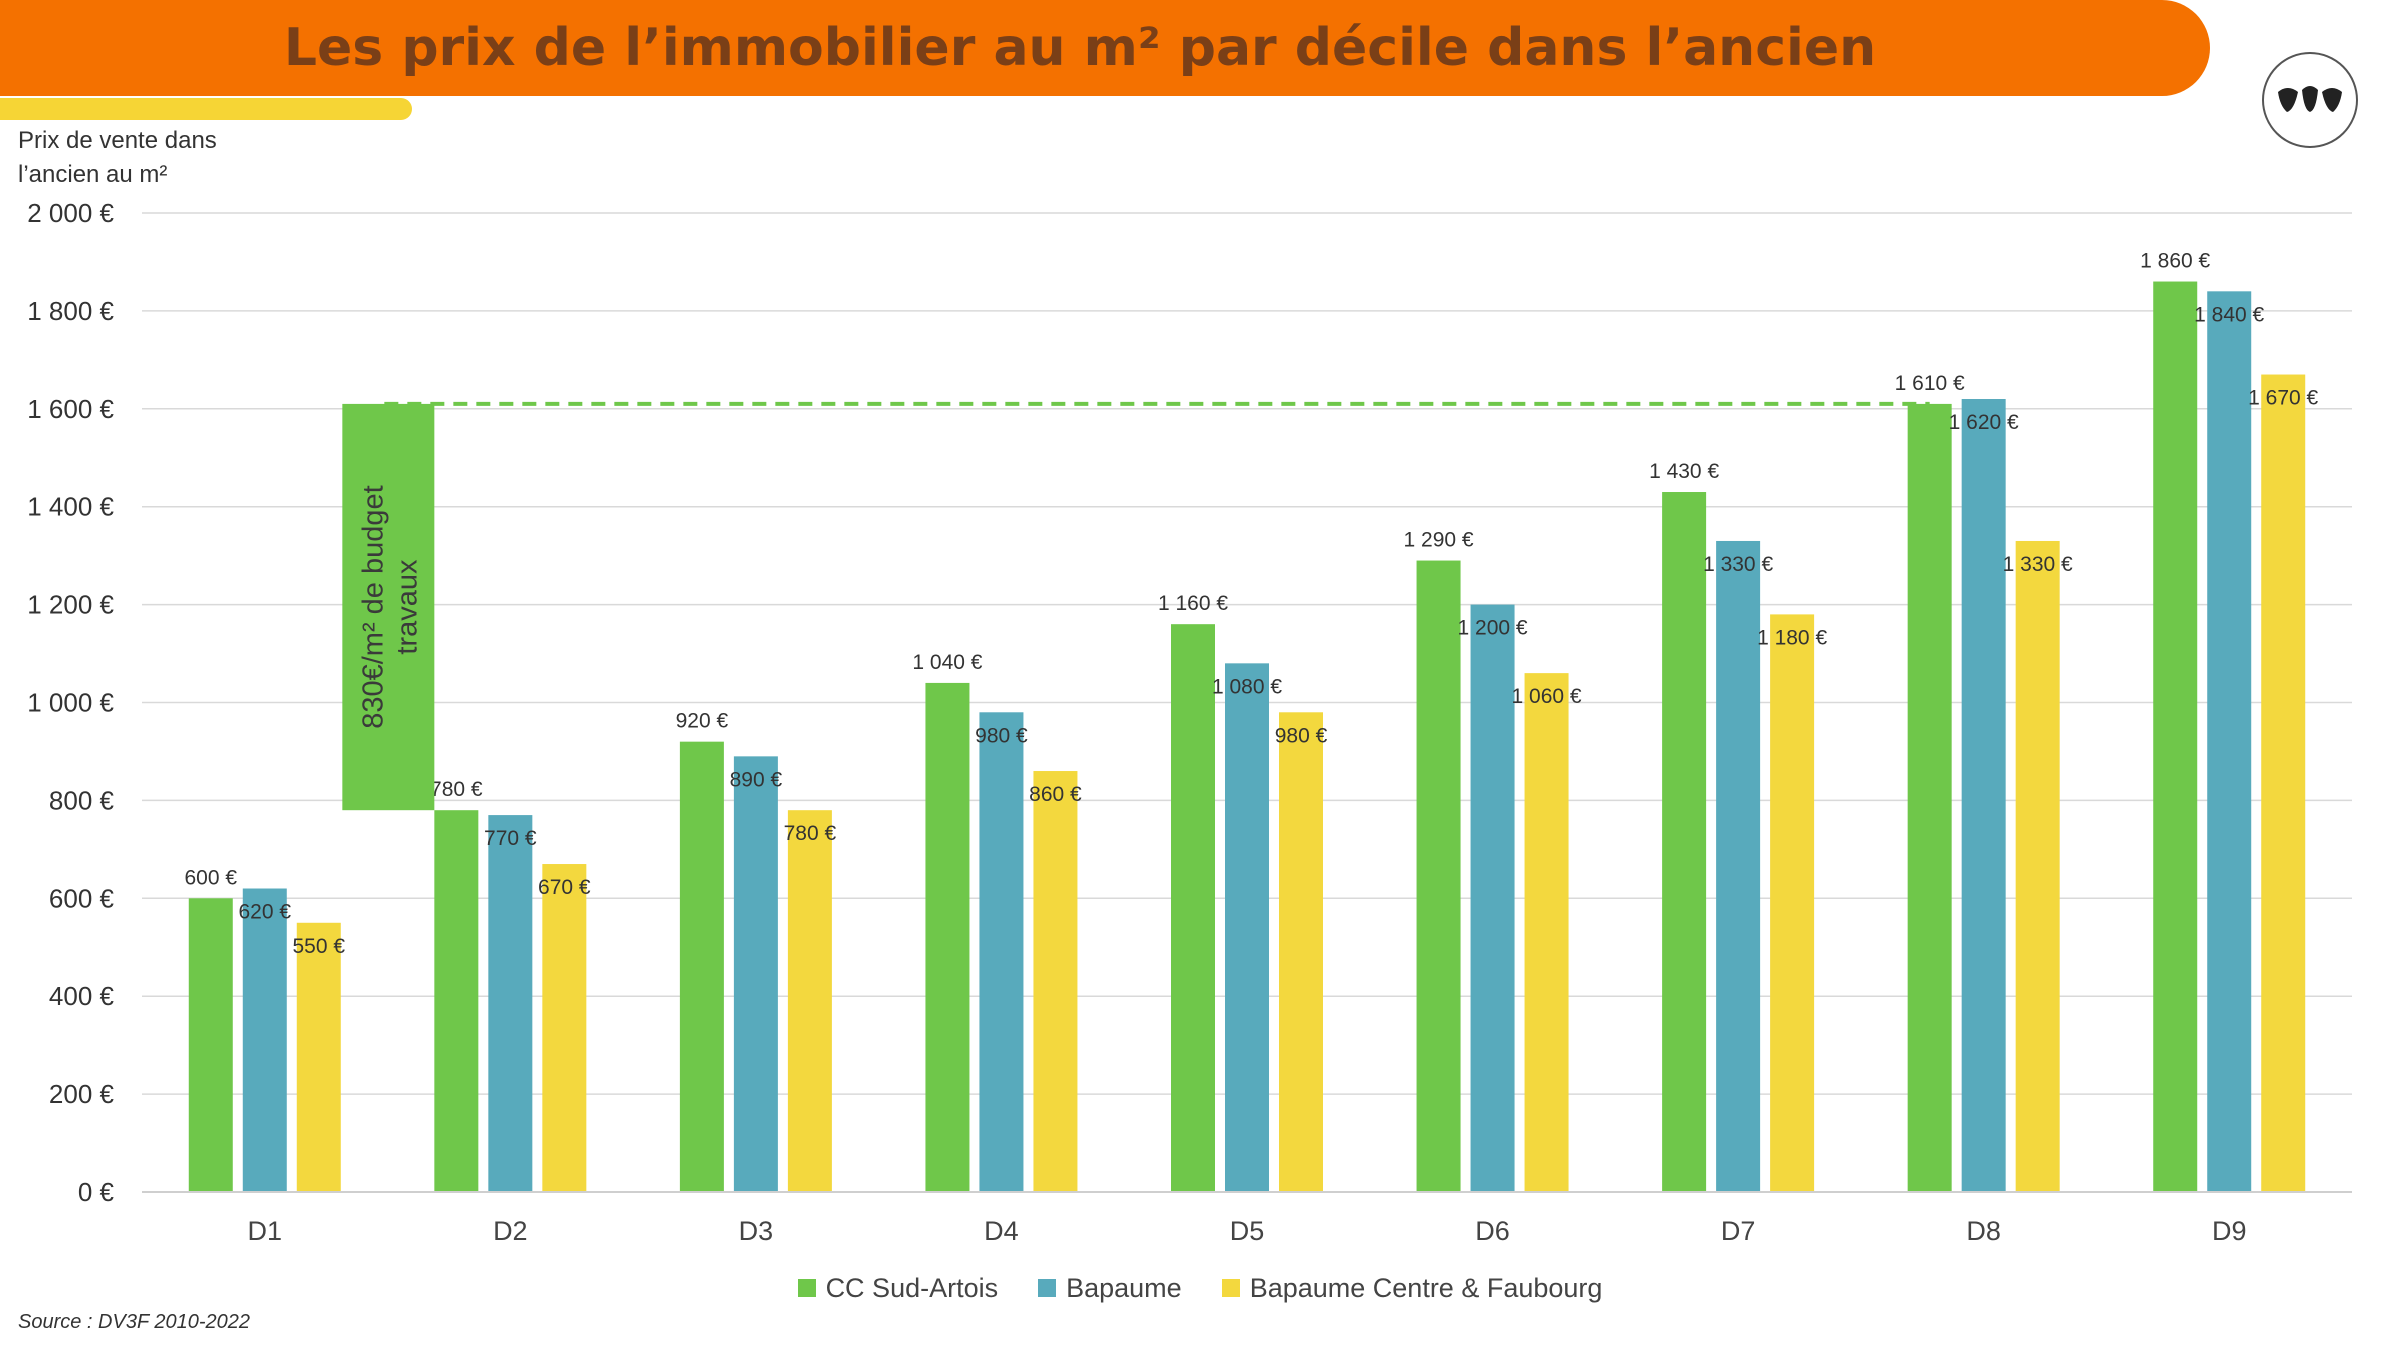  What do you see at coordinates (756, 1231) in the screenshot?
I see `x-tick-label: D3` at bounding box center [756, 1231].